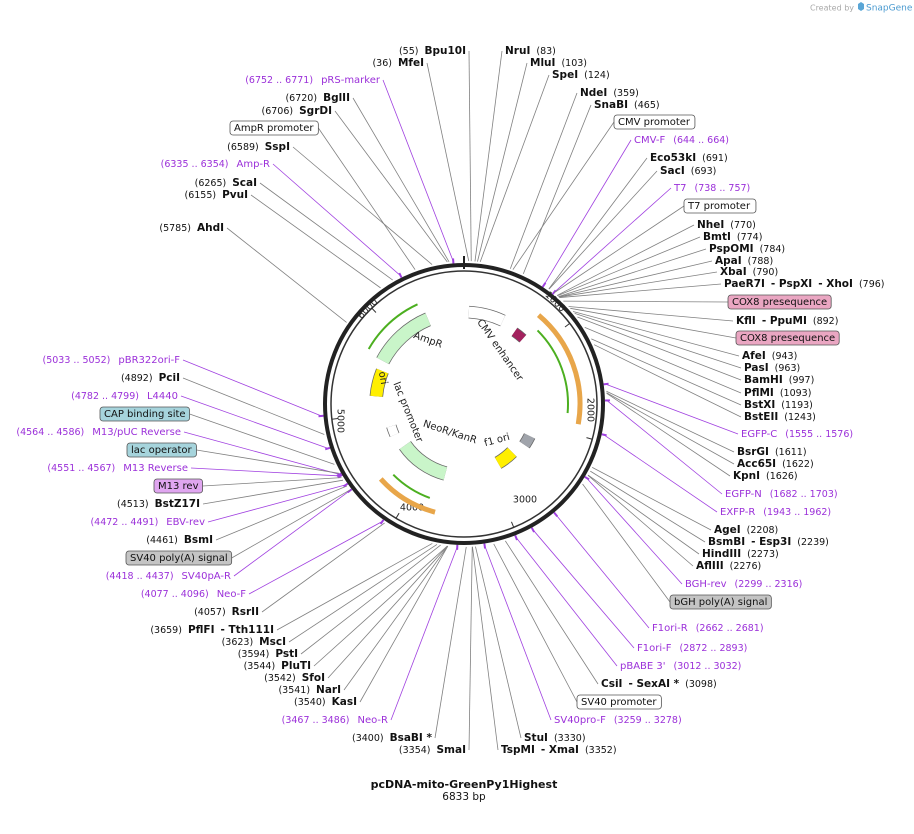 Image resolution: width=914 pixels, height=834 pixels. I want to click on primer-range: (4564 .. 4586), so click(50, 432).